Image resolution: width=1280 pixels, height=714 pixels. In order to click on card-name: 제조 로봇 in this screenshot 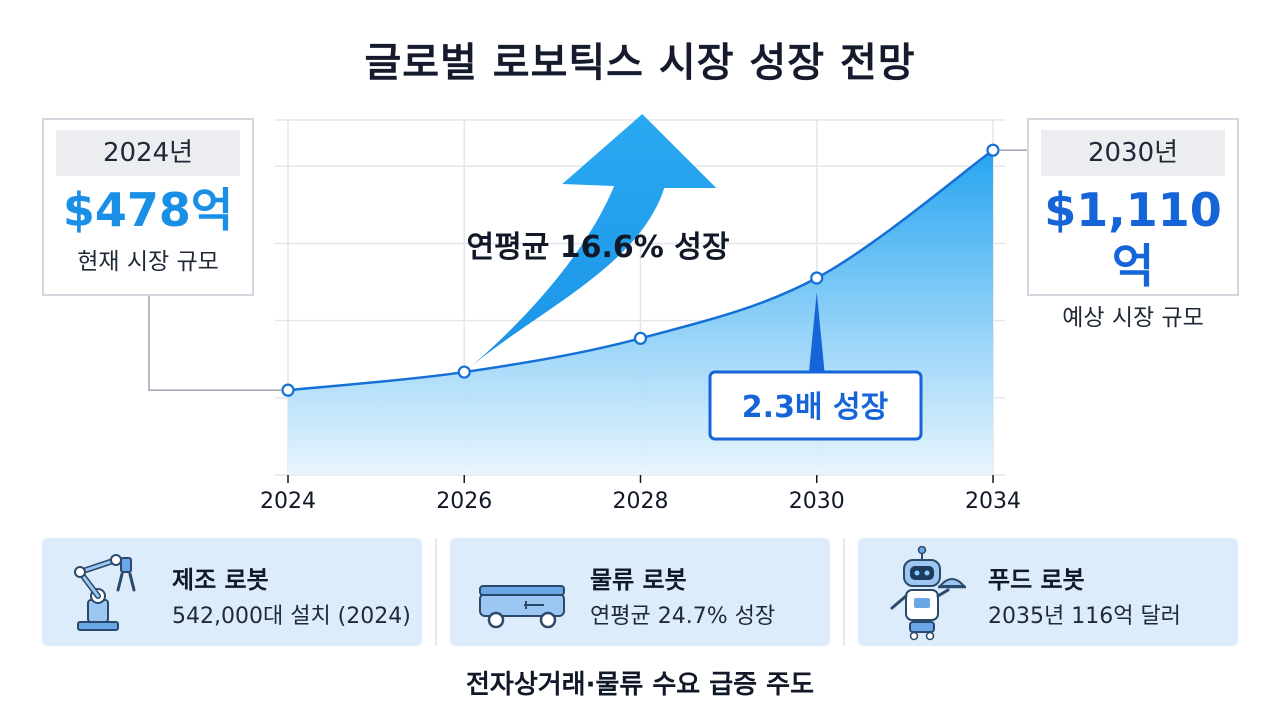, I will do `click(220, 580)`.